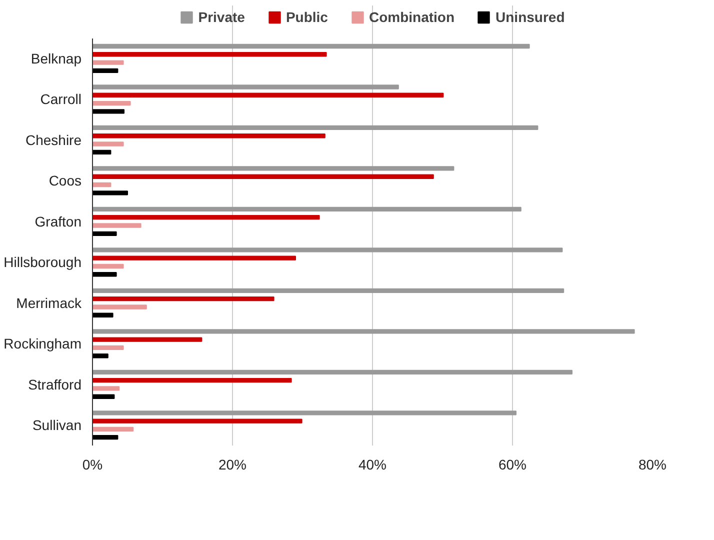 The image size is (714, 540). What do you see at coordinates (307, 17) in the screenshot?
I see `legend-label: Public` at bounding box center [307, 17].